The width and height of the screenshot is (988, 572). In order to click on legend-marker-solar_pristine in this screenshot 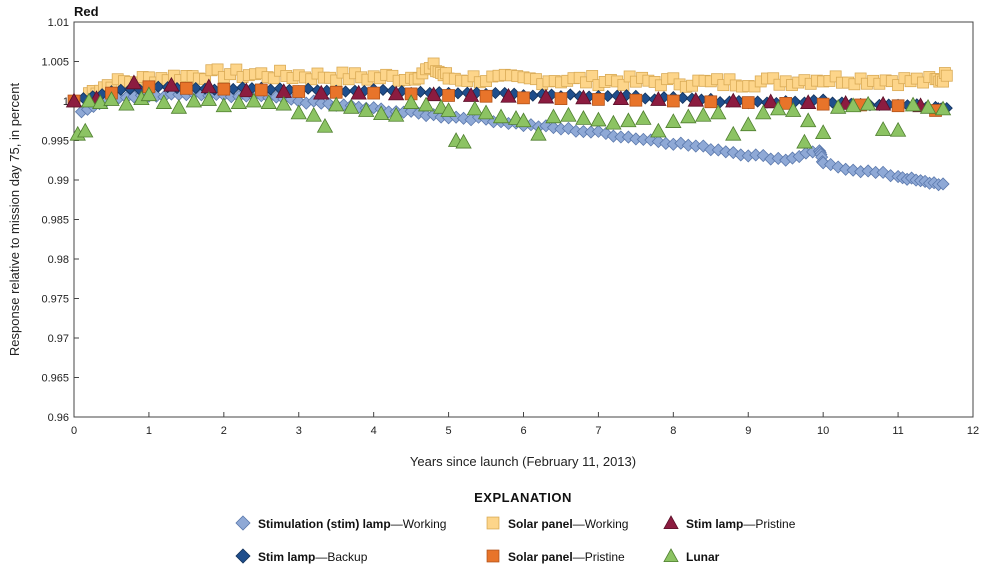, I will do `click(493, 556)`.